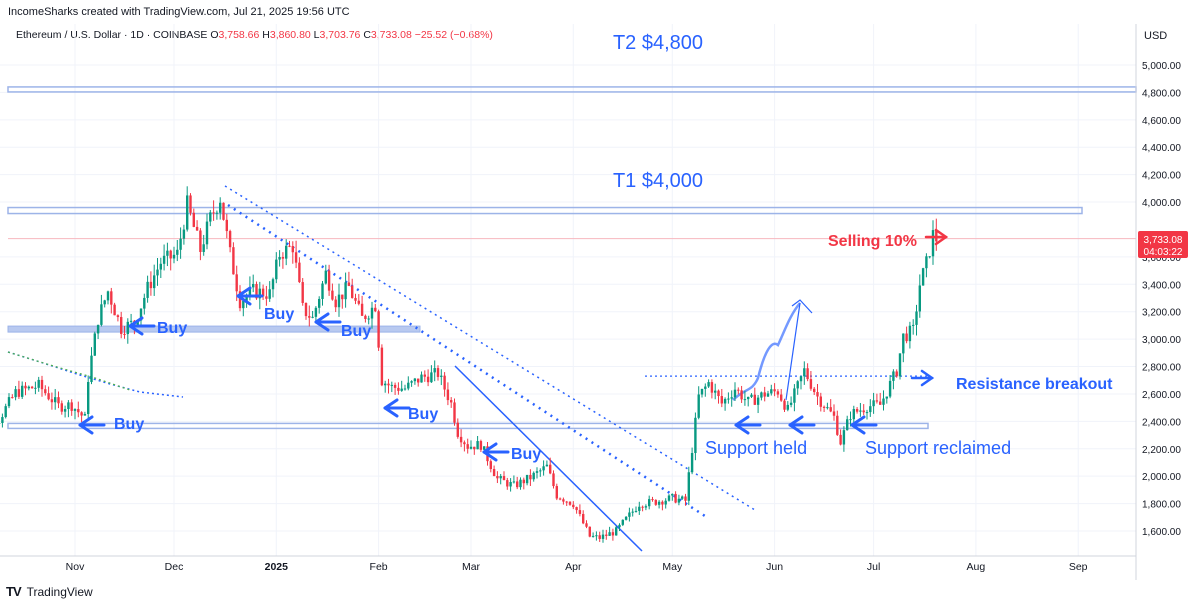 The height and width of the screenshot is (607, 1200). Describe the element at coordinates (277, 567) in the screenshot. I see `x-tick-label: 2025` at that location.